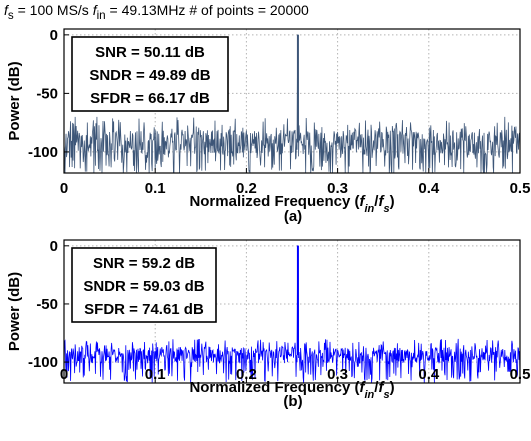 The image size is (531, 441). What do you see at coordinates (293, 216) in the screenshot?
I see `panel-label: (a)` at bounding box center [293, 216].